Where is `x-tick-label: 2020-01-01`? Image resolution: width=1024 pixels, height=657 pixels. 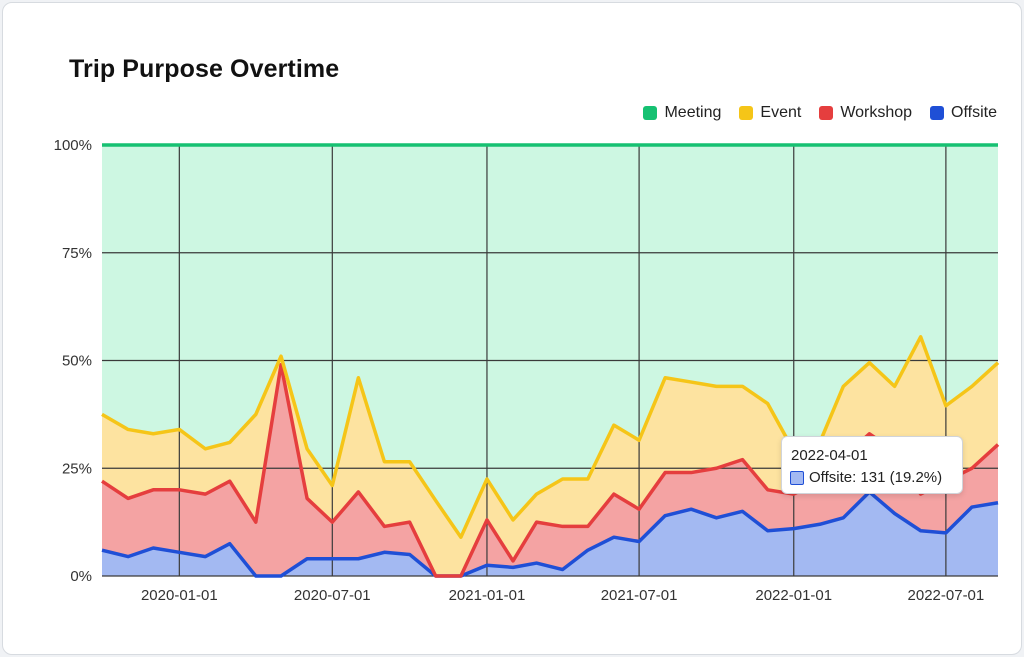 x-tick-label: 2020-01-01 is located at coordinates (179, 595).